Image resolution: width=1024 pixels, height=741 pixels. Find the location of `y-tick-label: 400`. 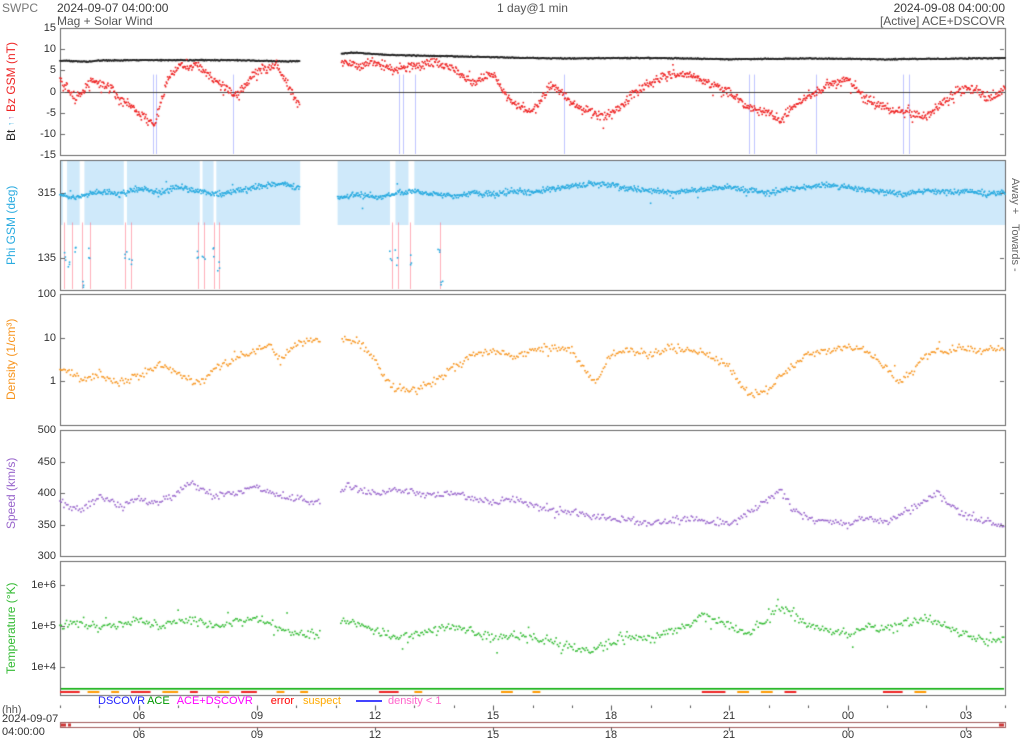

y-tick-label: 400 is located at coordinates (46, 493).